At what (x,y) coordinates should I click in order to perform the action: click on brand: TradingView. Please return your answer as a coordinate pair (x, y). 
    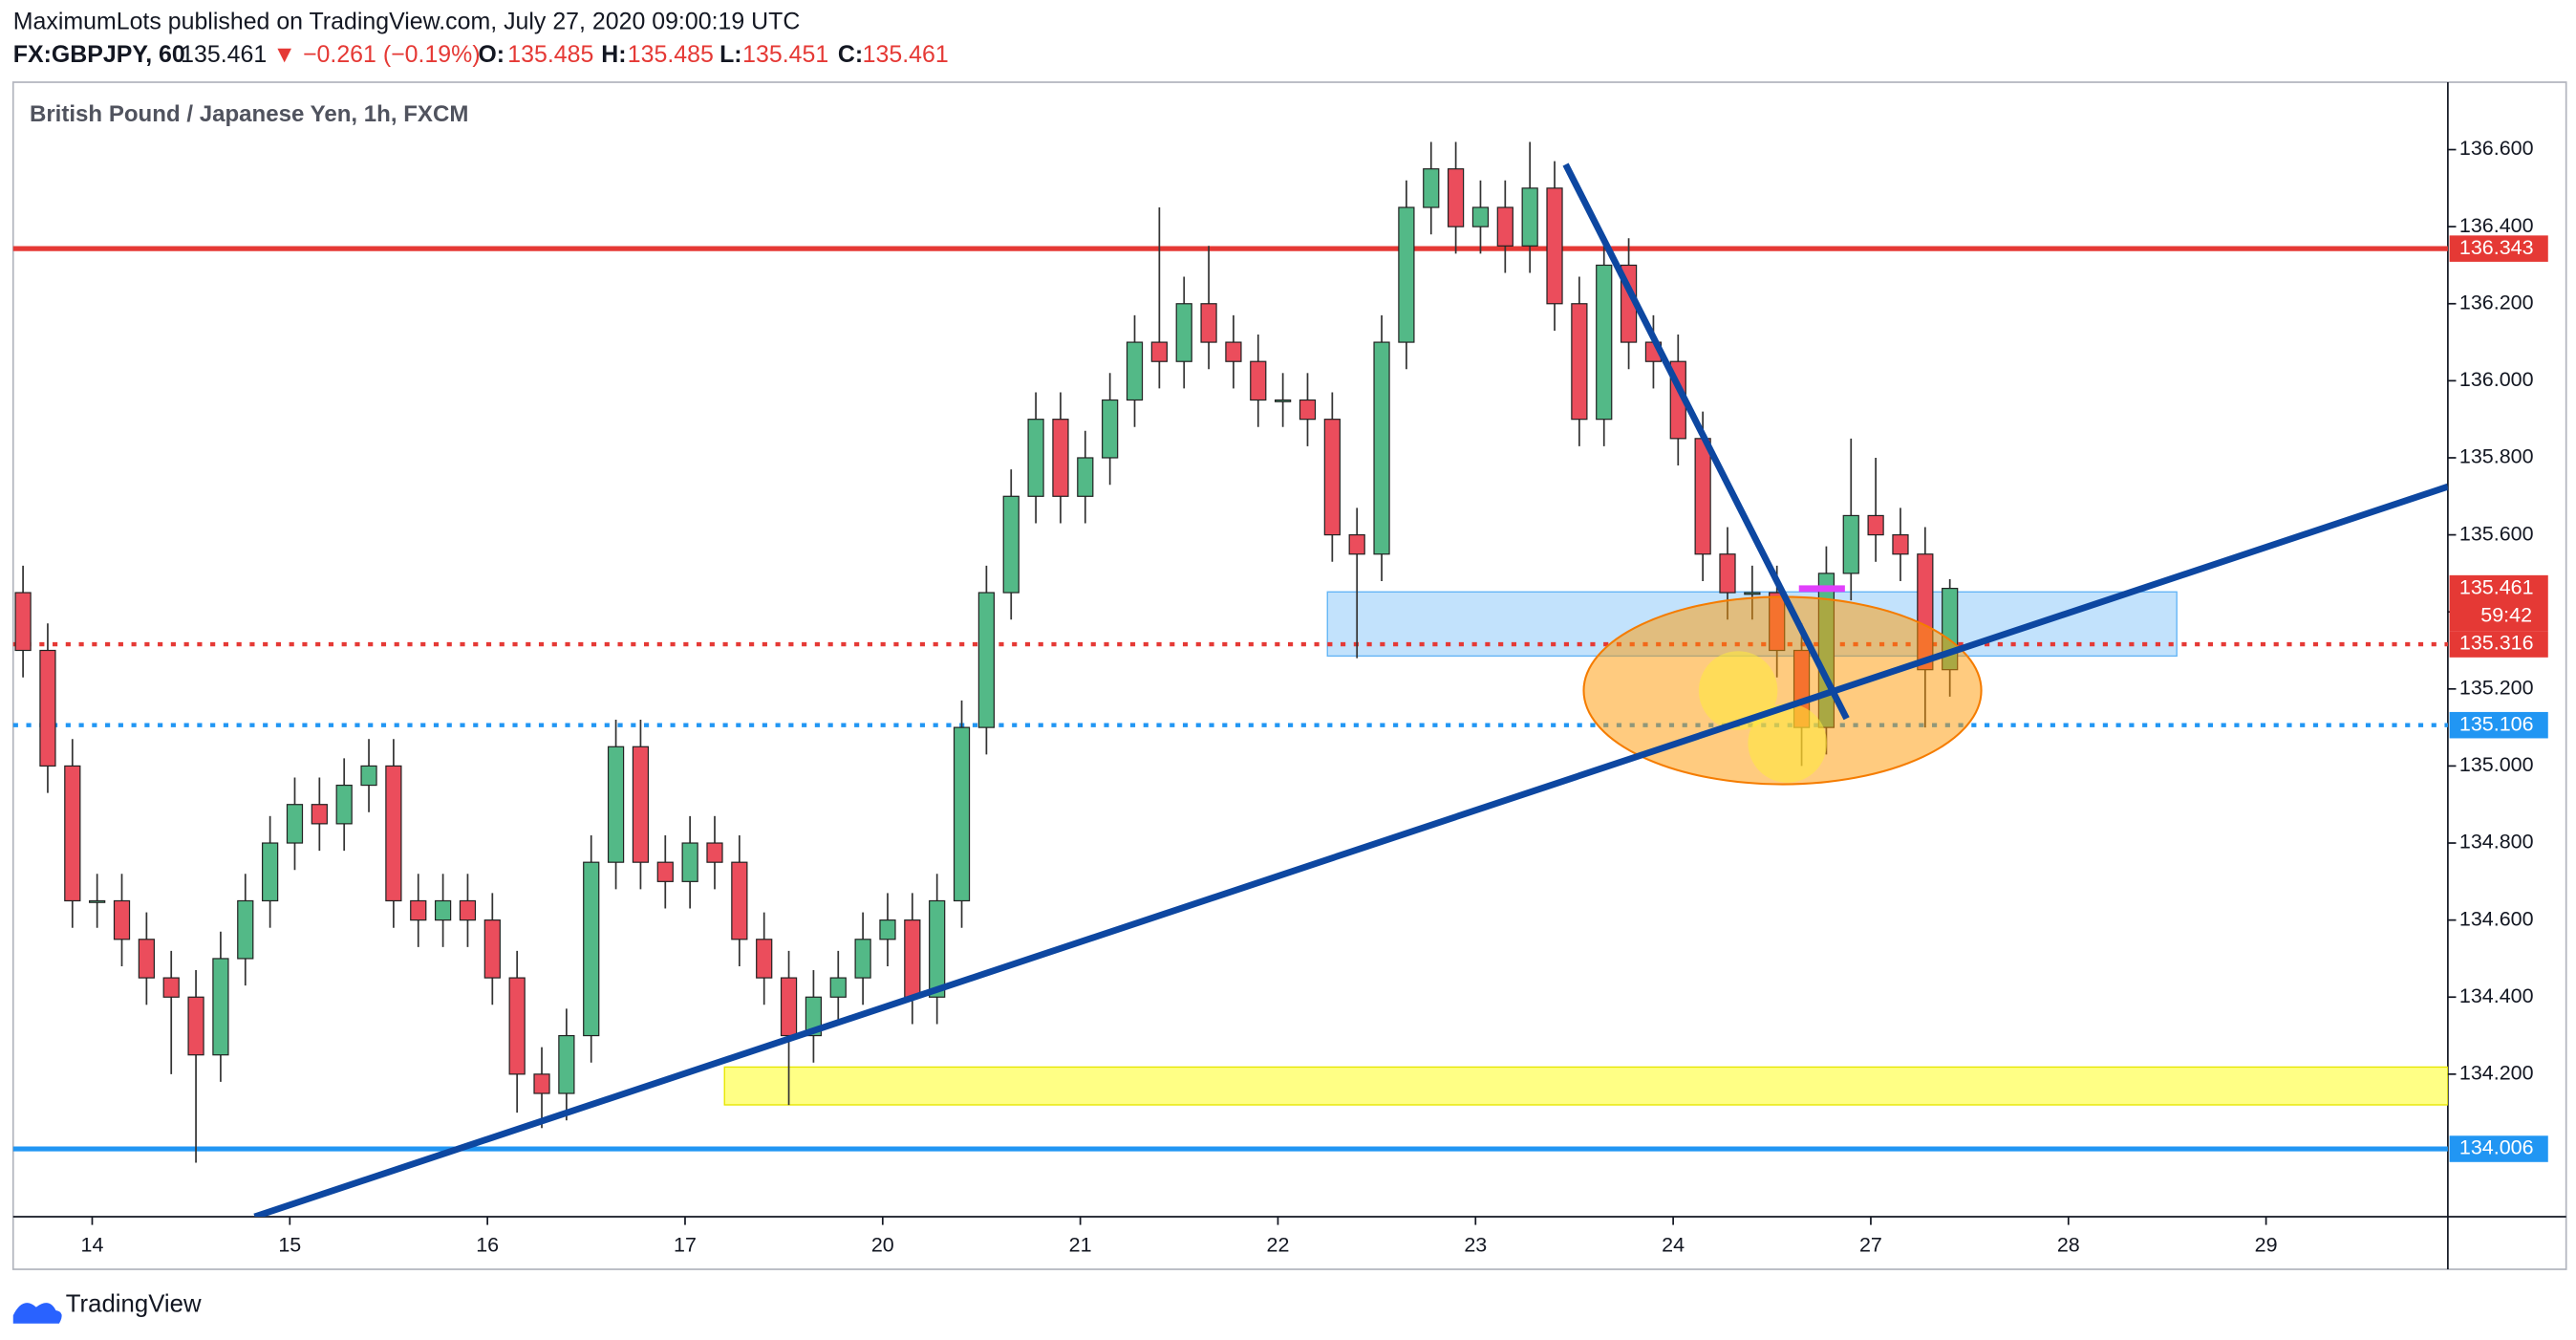
    Looking at the image, I should click on (107, 1307).